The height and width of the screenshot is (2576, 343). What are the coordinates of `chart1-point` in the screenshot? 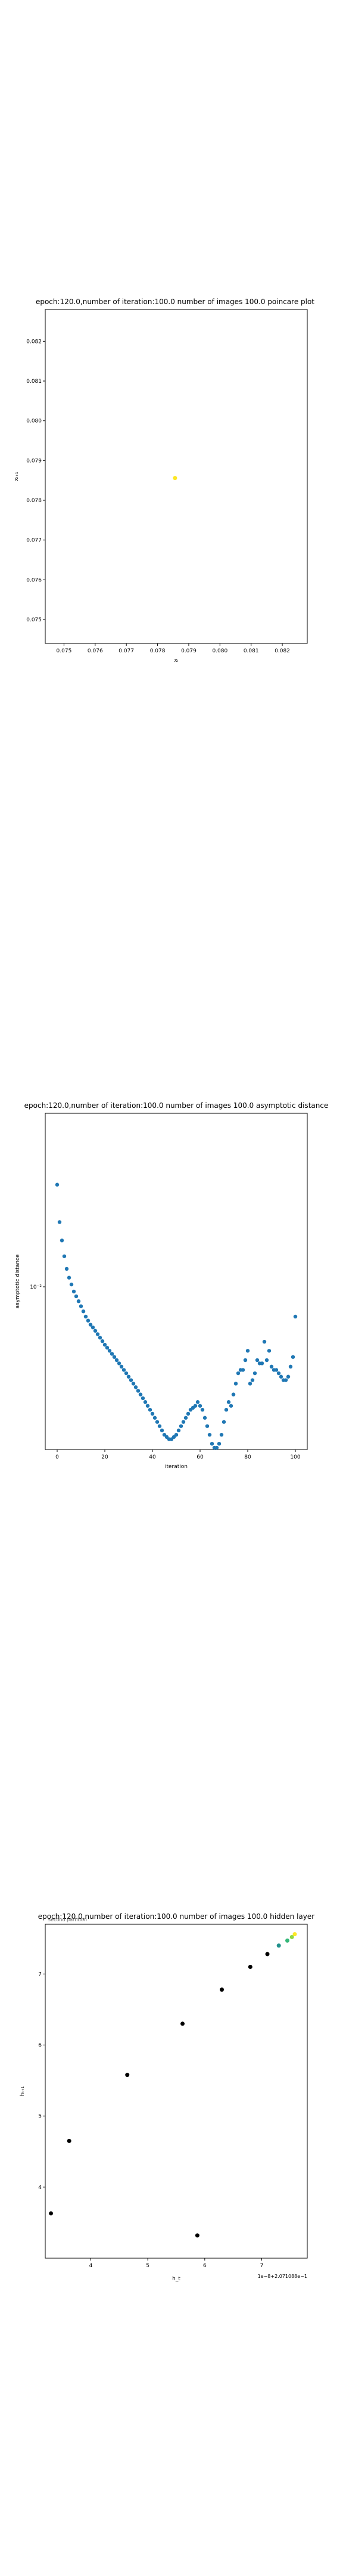 It's located at (175, 479).